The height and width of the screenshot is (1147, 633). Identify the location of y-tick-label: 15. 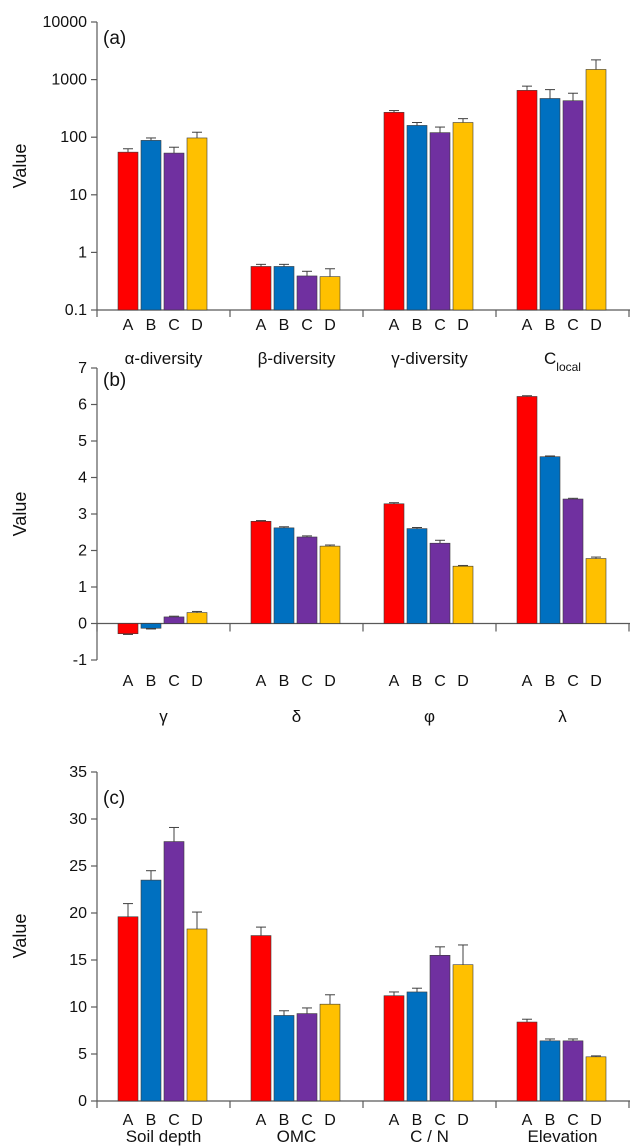
(78, 960).